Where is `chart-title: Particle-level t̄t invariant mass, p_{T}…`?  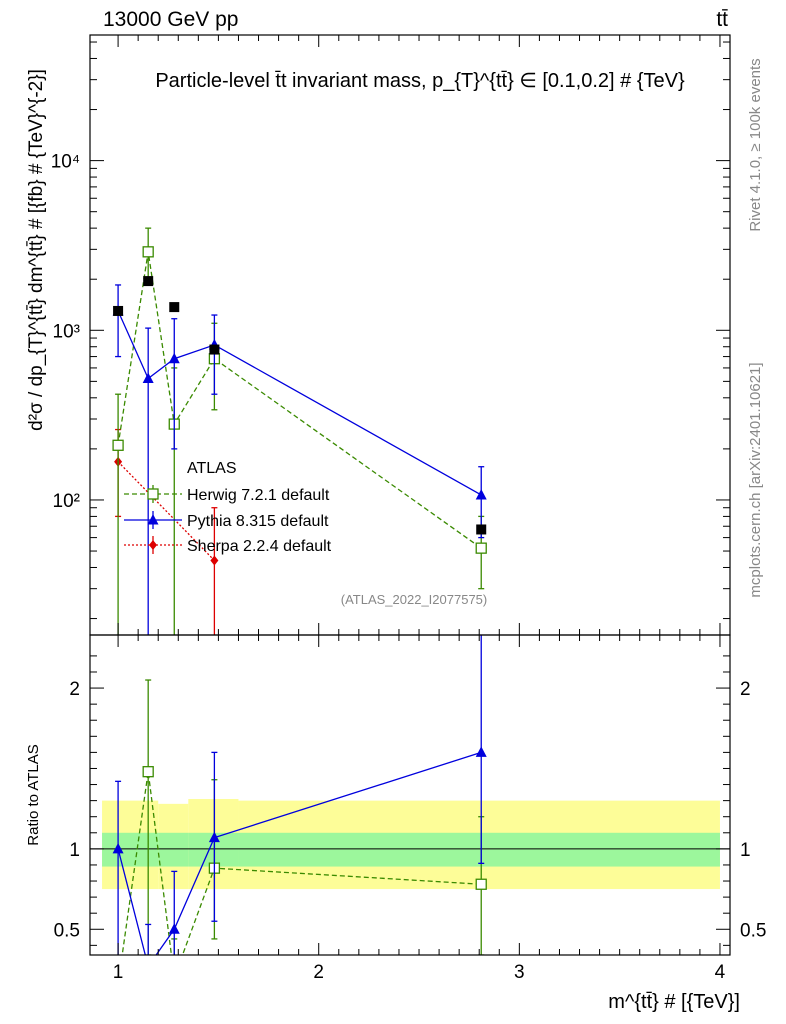 chart-title: Particle-level t̄t invariant mass, p_{T}… is located at coordinates (420, 81).